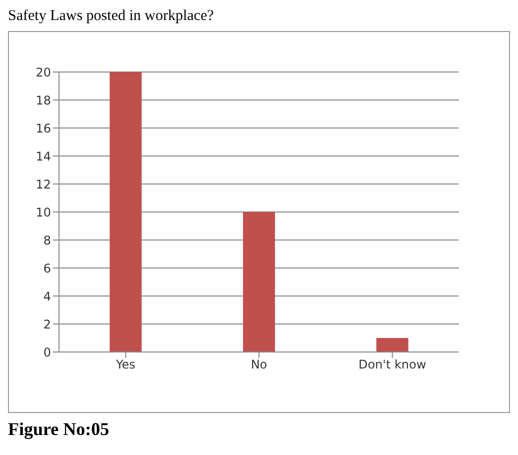 The height and width of the screenshot is (455, 518). What do you see at coordinates (47, 268) in the screenshot?
I see `y-tick-label: 6` at bounding box center [47, 268].